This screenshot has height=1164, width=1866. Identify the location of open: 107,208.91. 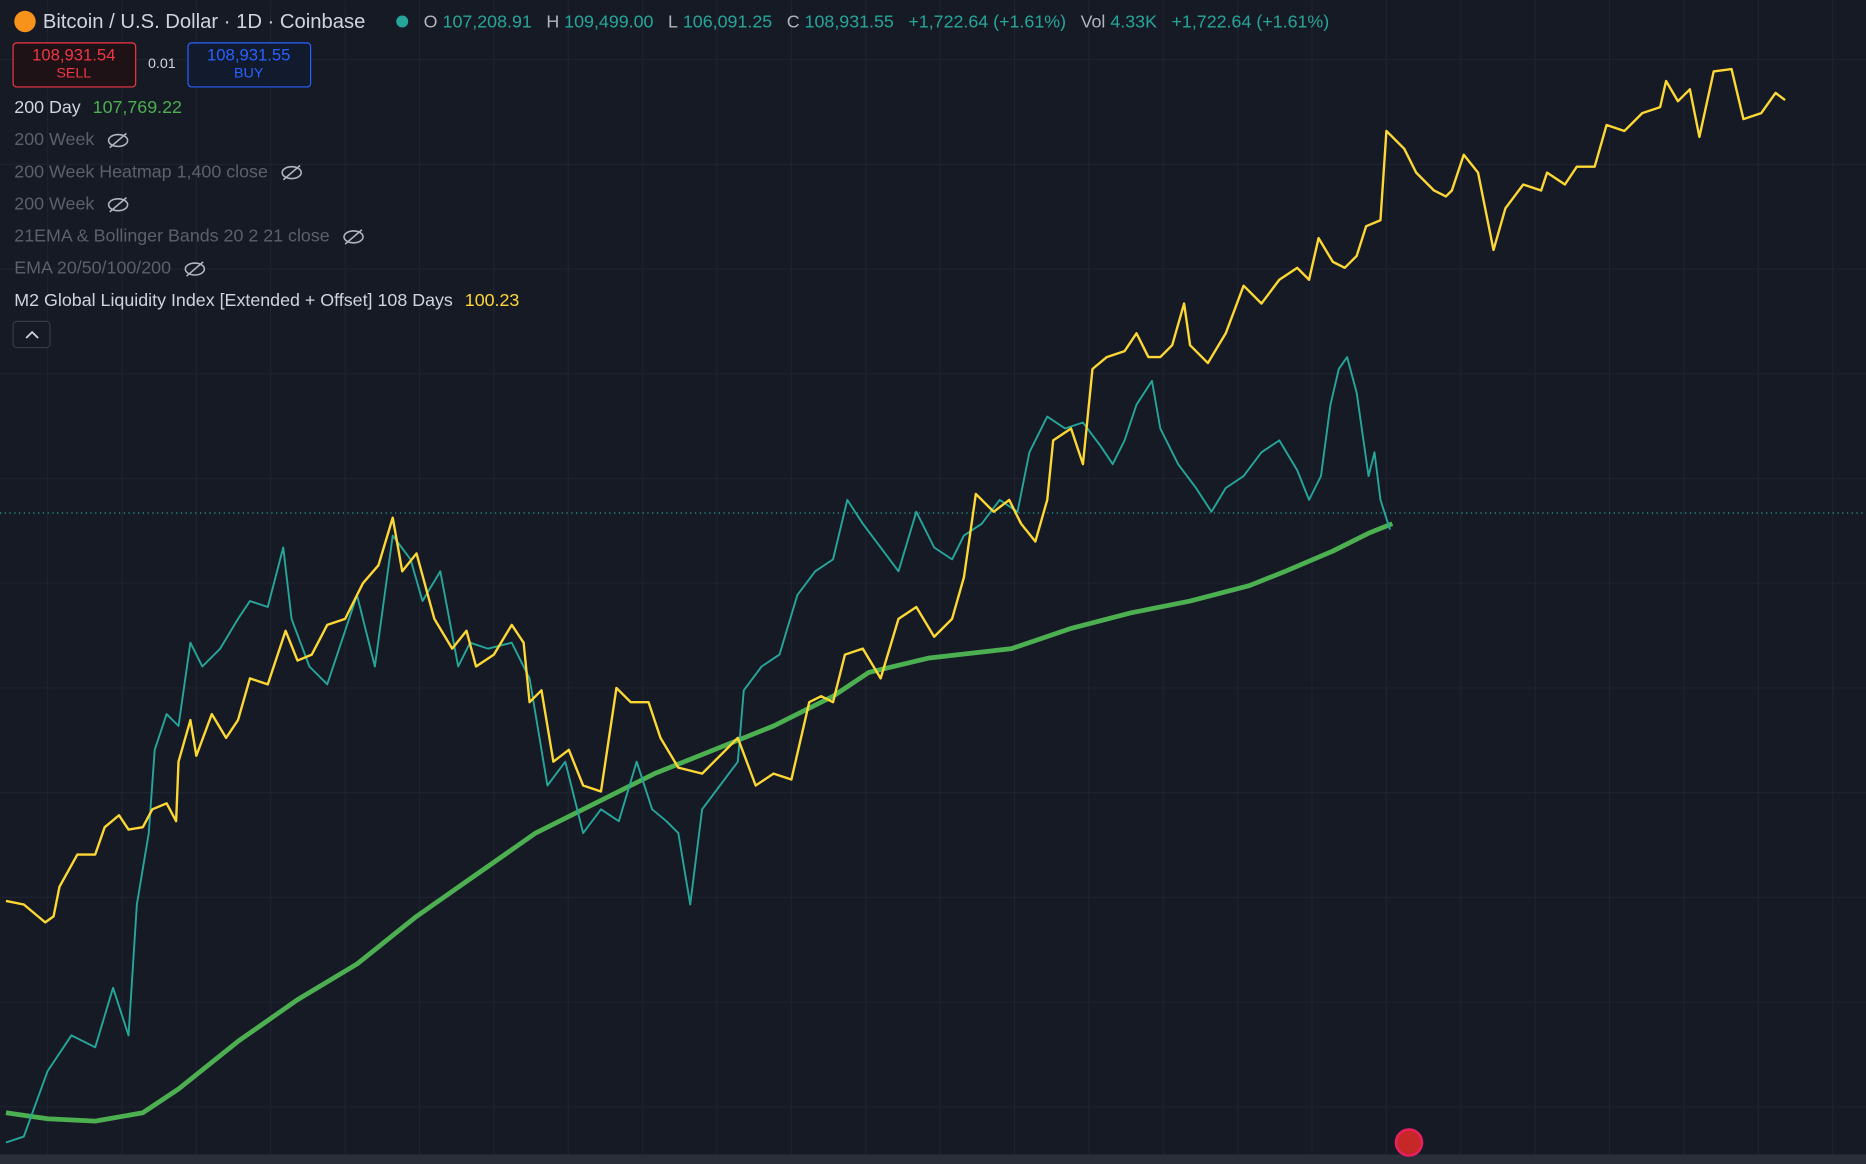
(487, 21).